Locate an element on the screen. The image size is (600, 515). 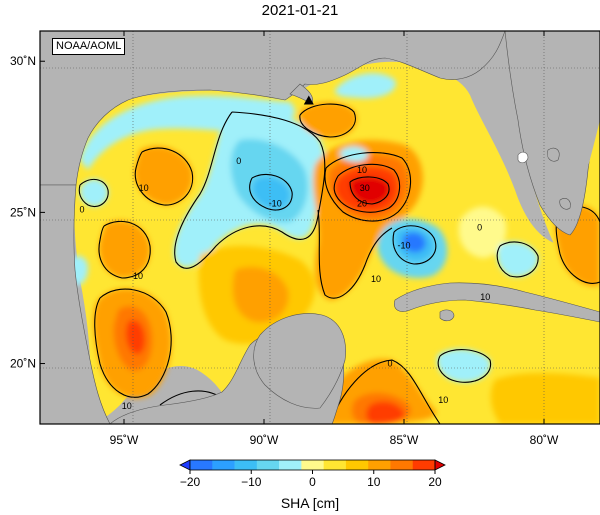
contour-10-loop-stem is located at coordinates (355, 254).